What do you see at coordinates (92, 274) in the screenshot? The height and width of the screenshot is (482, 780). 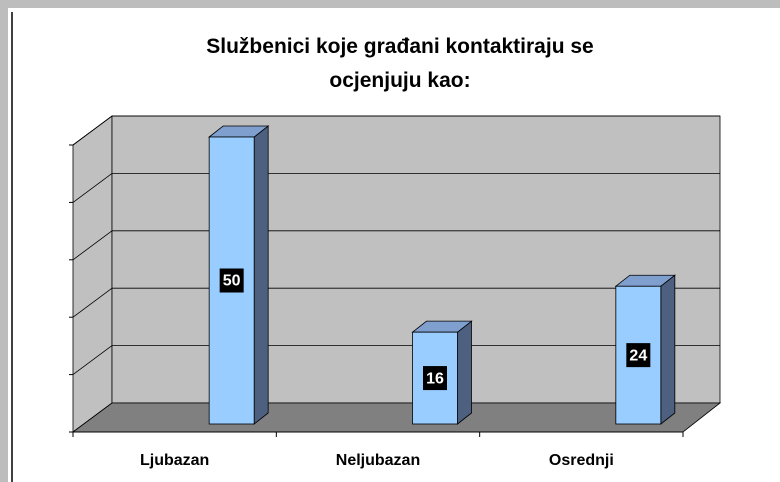 I see `side-wall` at bounding box center [92, 274].